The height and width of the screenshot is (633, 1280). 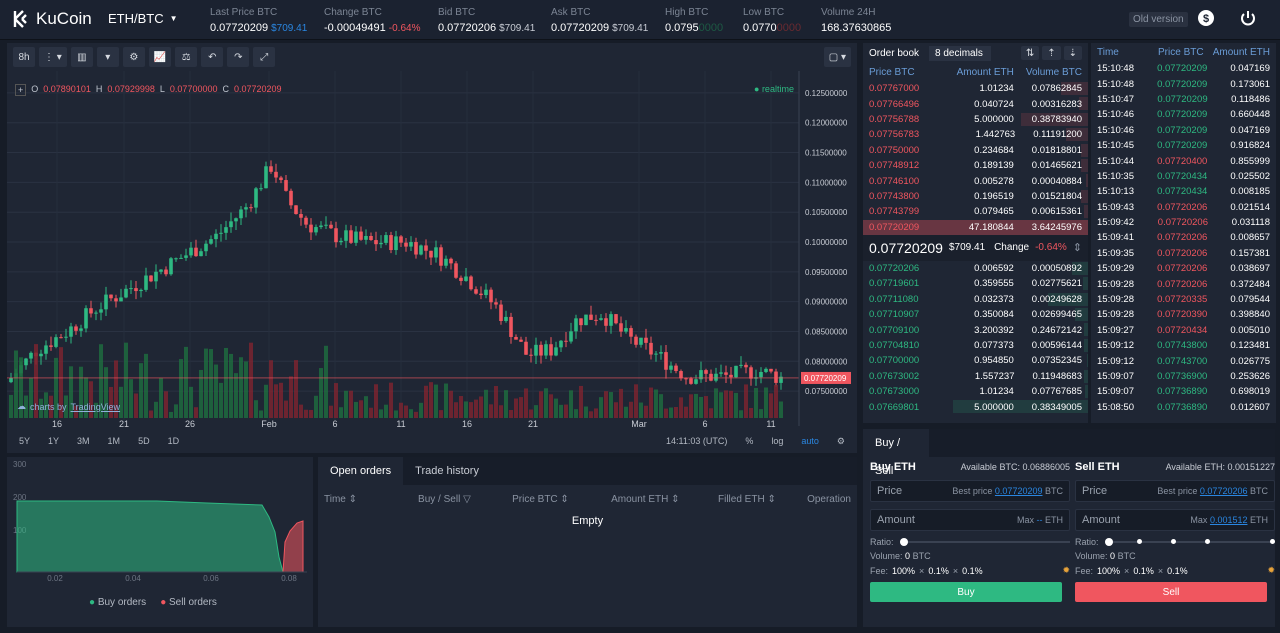 I want to click on tab-trade-history: Trade history, so click(x=447, y=471).